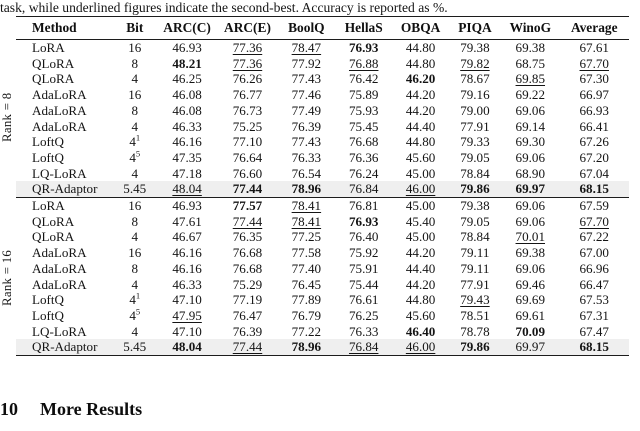 The height and width of the screenshot is (431, 640). I want to click on cell-hellas: 76.68, so click(363, 142).